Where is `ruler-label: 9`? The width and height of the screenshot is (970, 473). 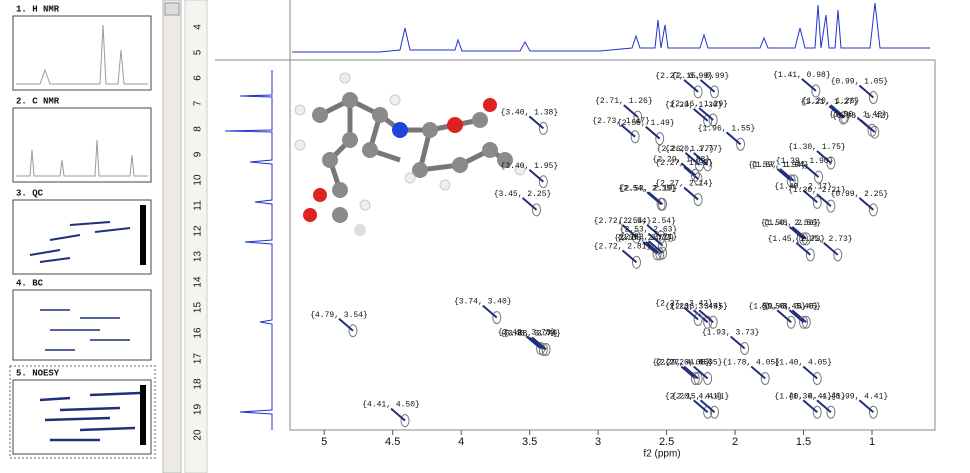
ruler-label: 9 is located at coordinates (198, 154).